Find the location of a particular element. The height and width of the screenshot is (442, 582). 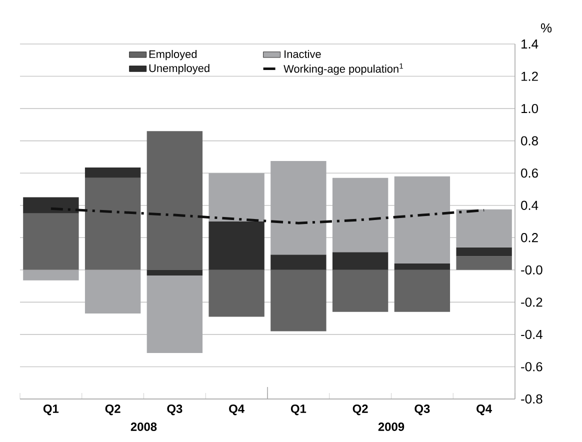

y-tick-label: -0.0 is located at coordinates (531, 269).